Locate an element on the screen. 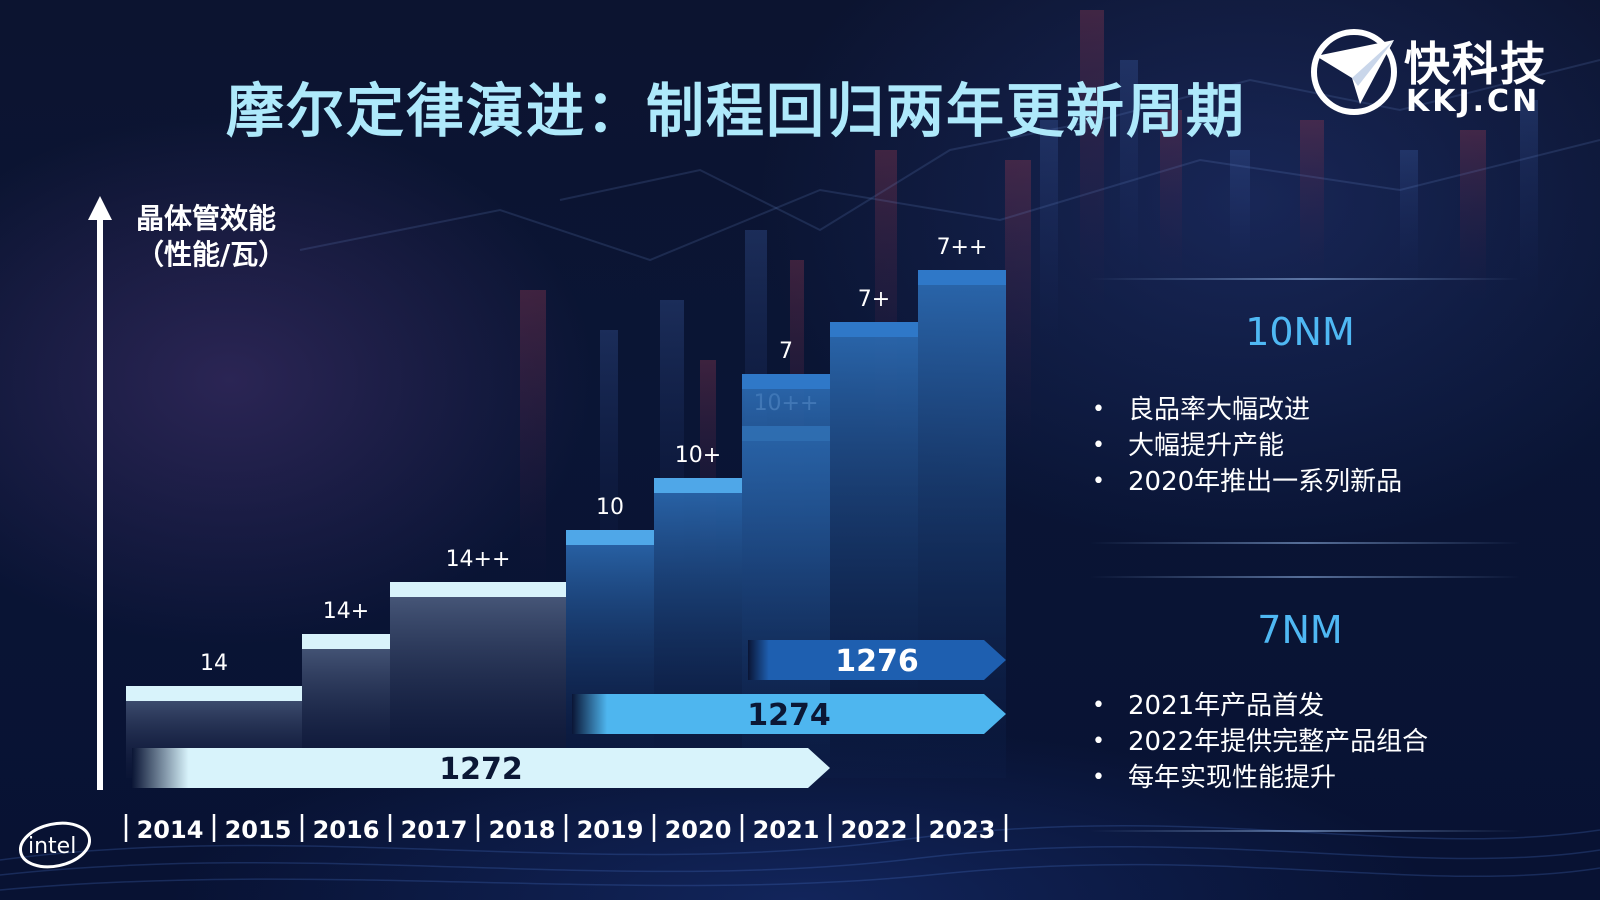 This screenshot has height=900, width=1600. y-axis-arrowhead is located at coordinates (100, 208).